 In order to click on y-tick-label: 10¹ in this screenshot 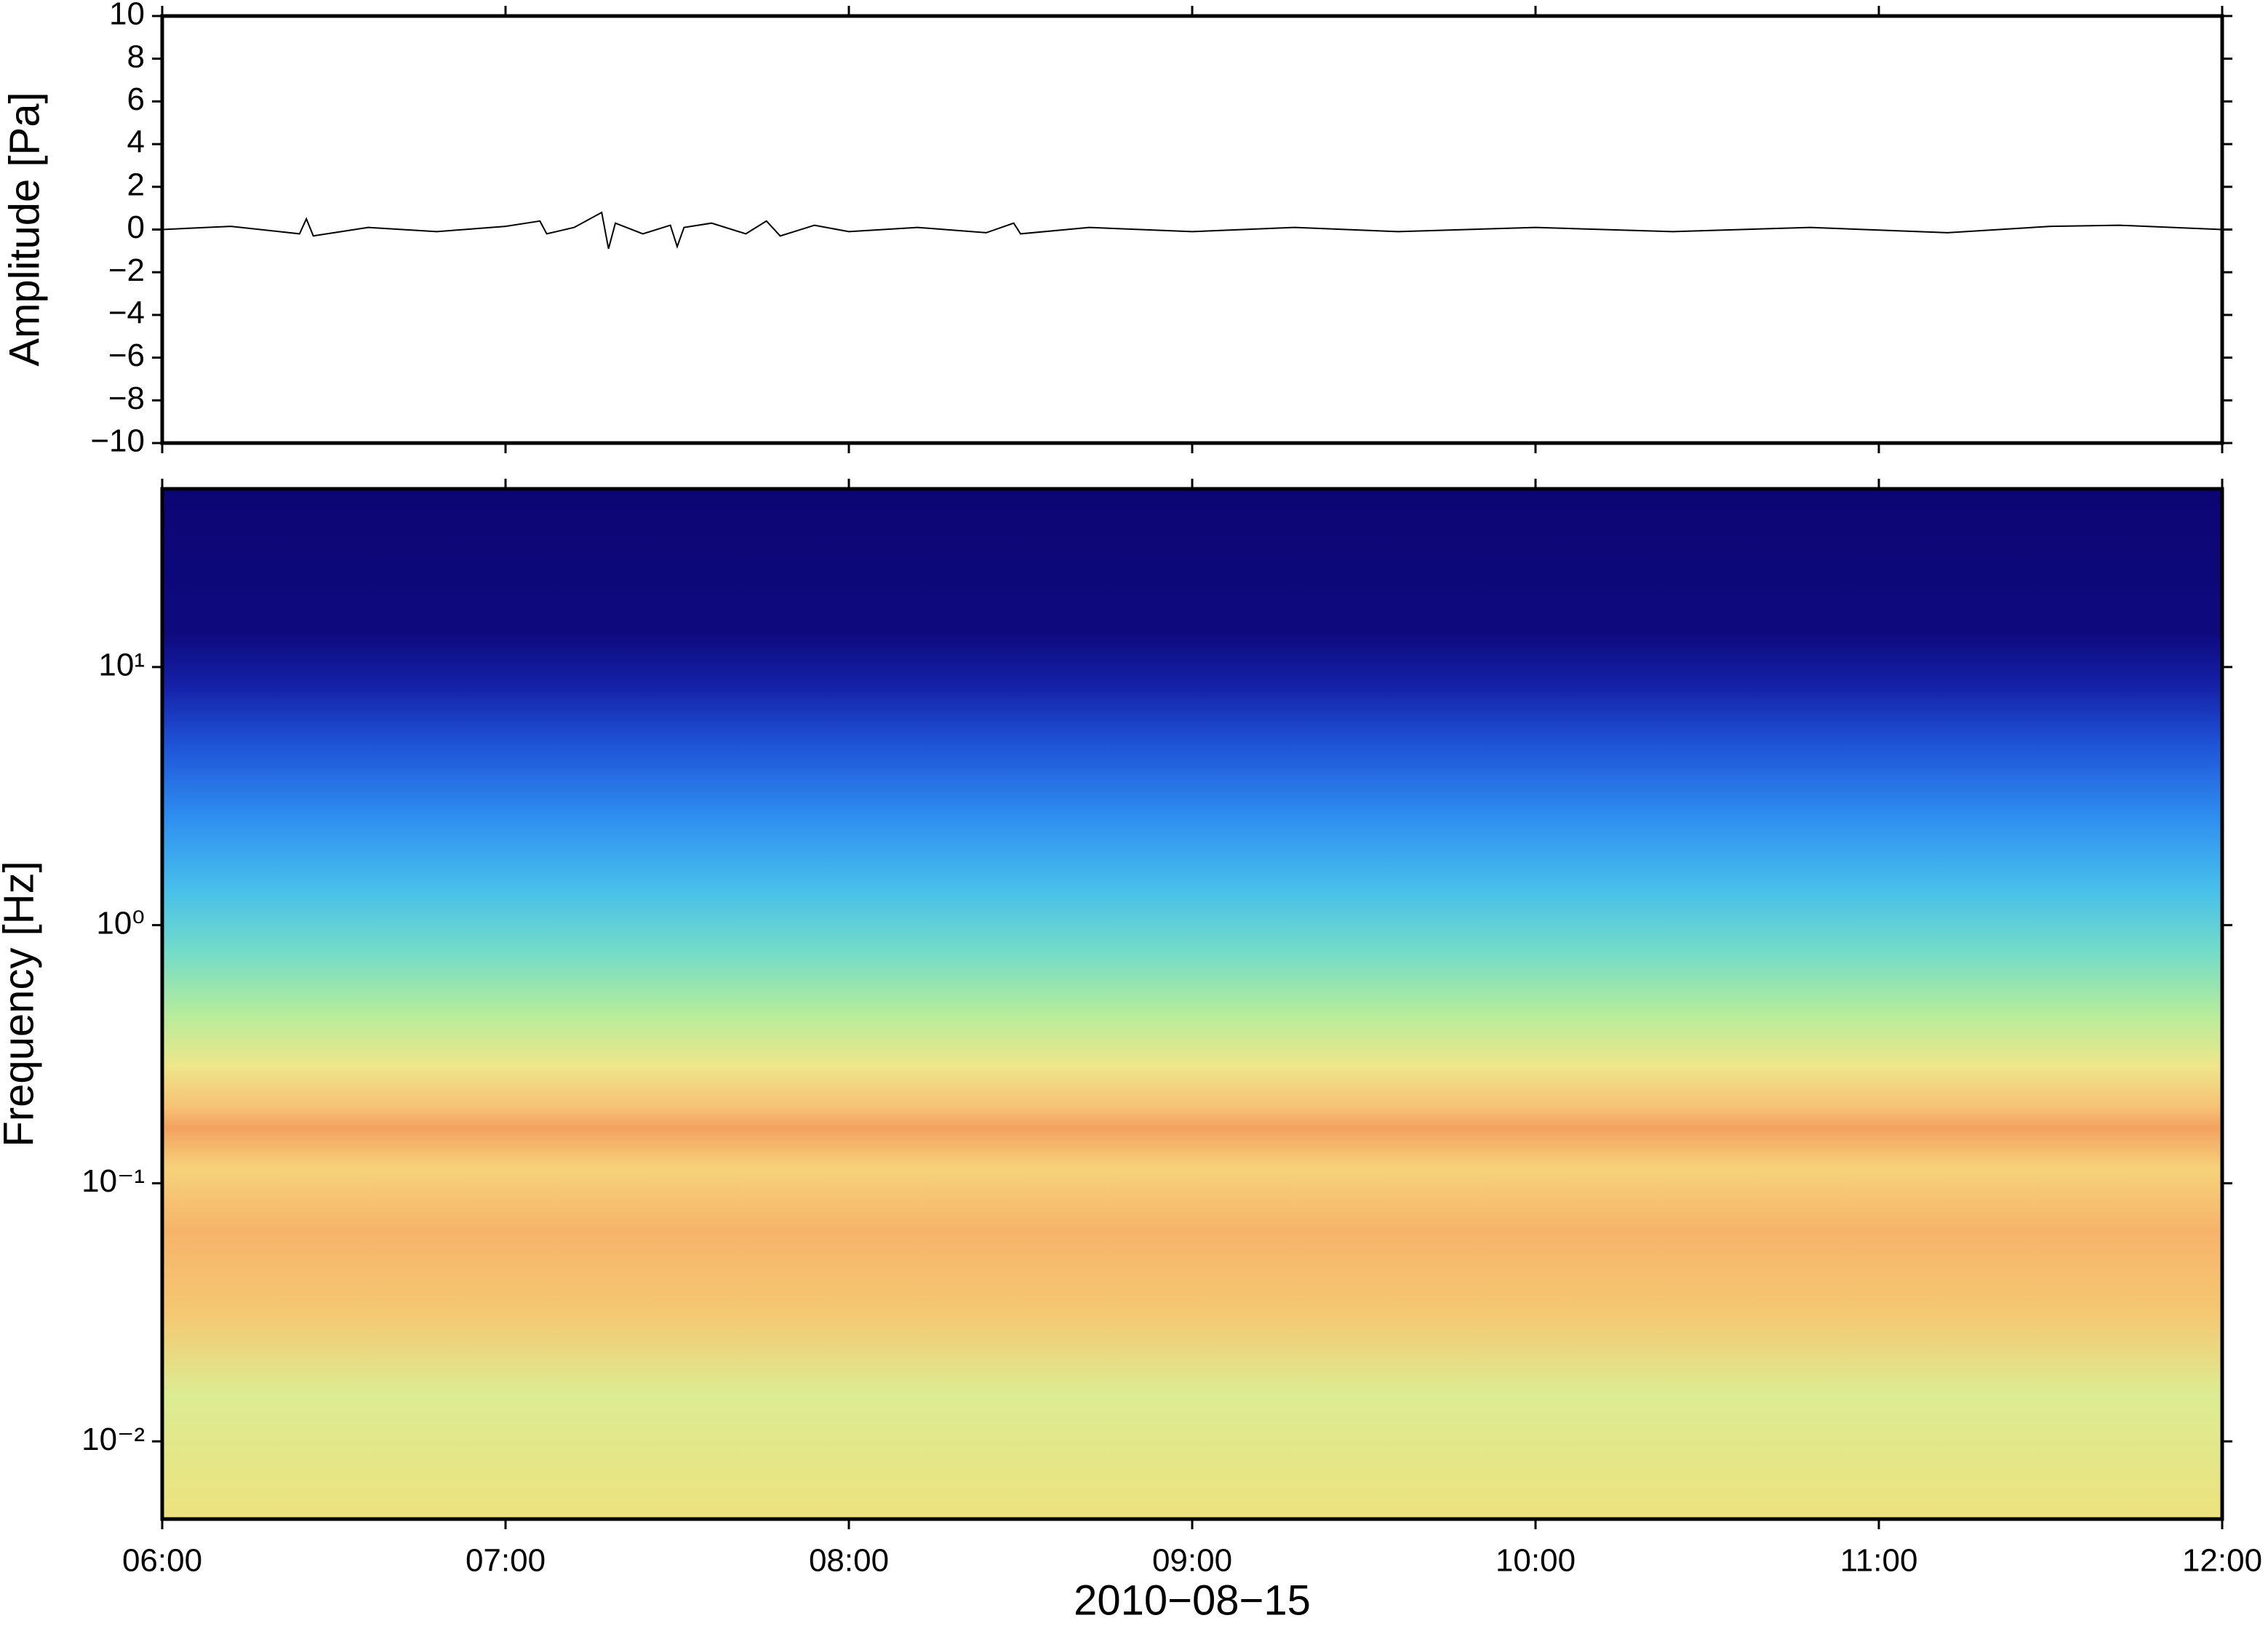, I will do `click(121, 664)`.